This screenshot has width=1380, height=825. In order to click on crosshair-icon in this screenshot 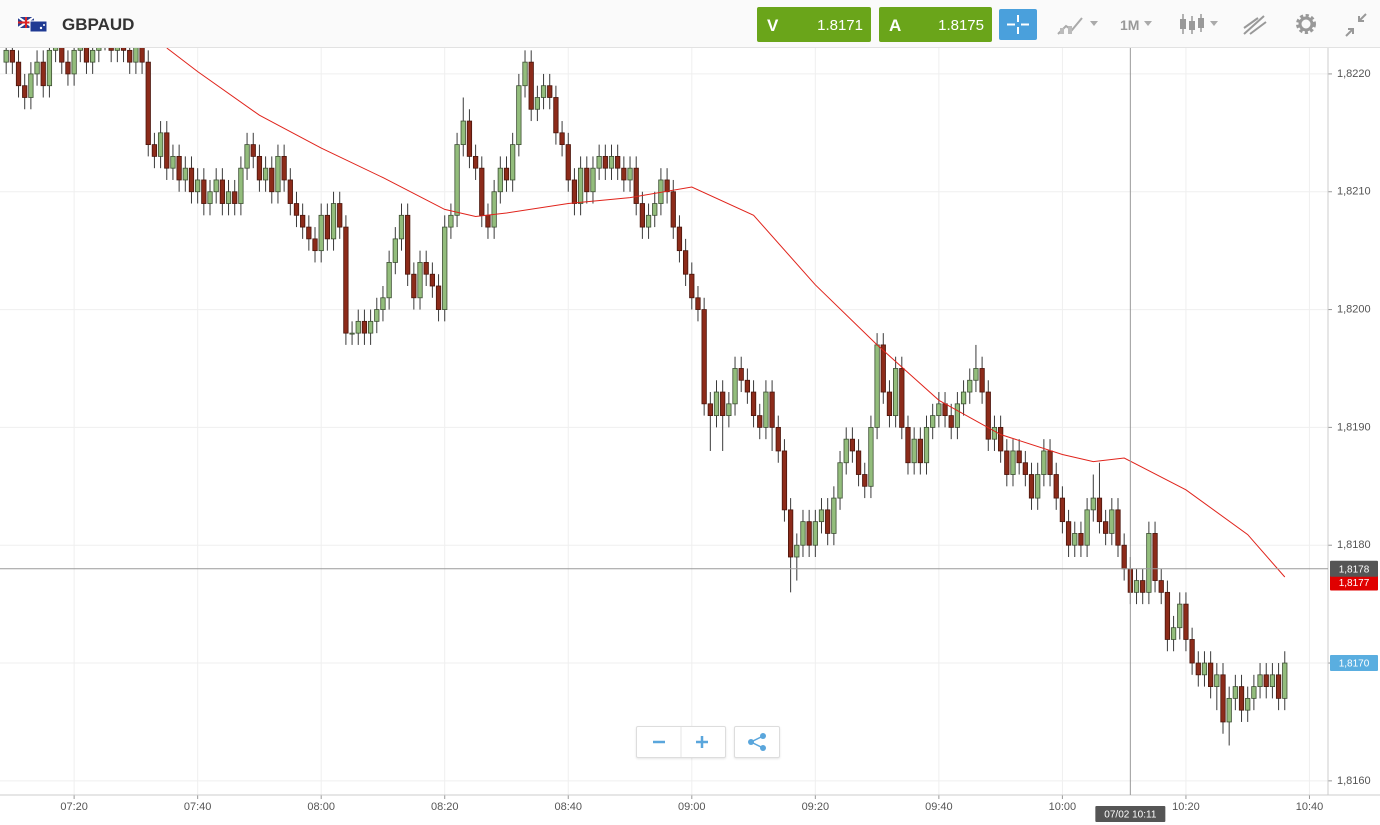, I will do `click(1018, 24)`.